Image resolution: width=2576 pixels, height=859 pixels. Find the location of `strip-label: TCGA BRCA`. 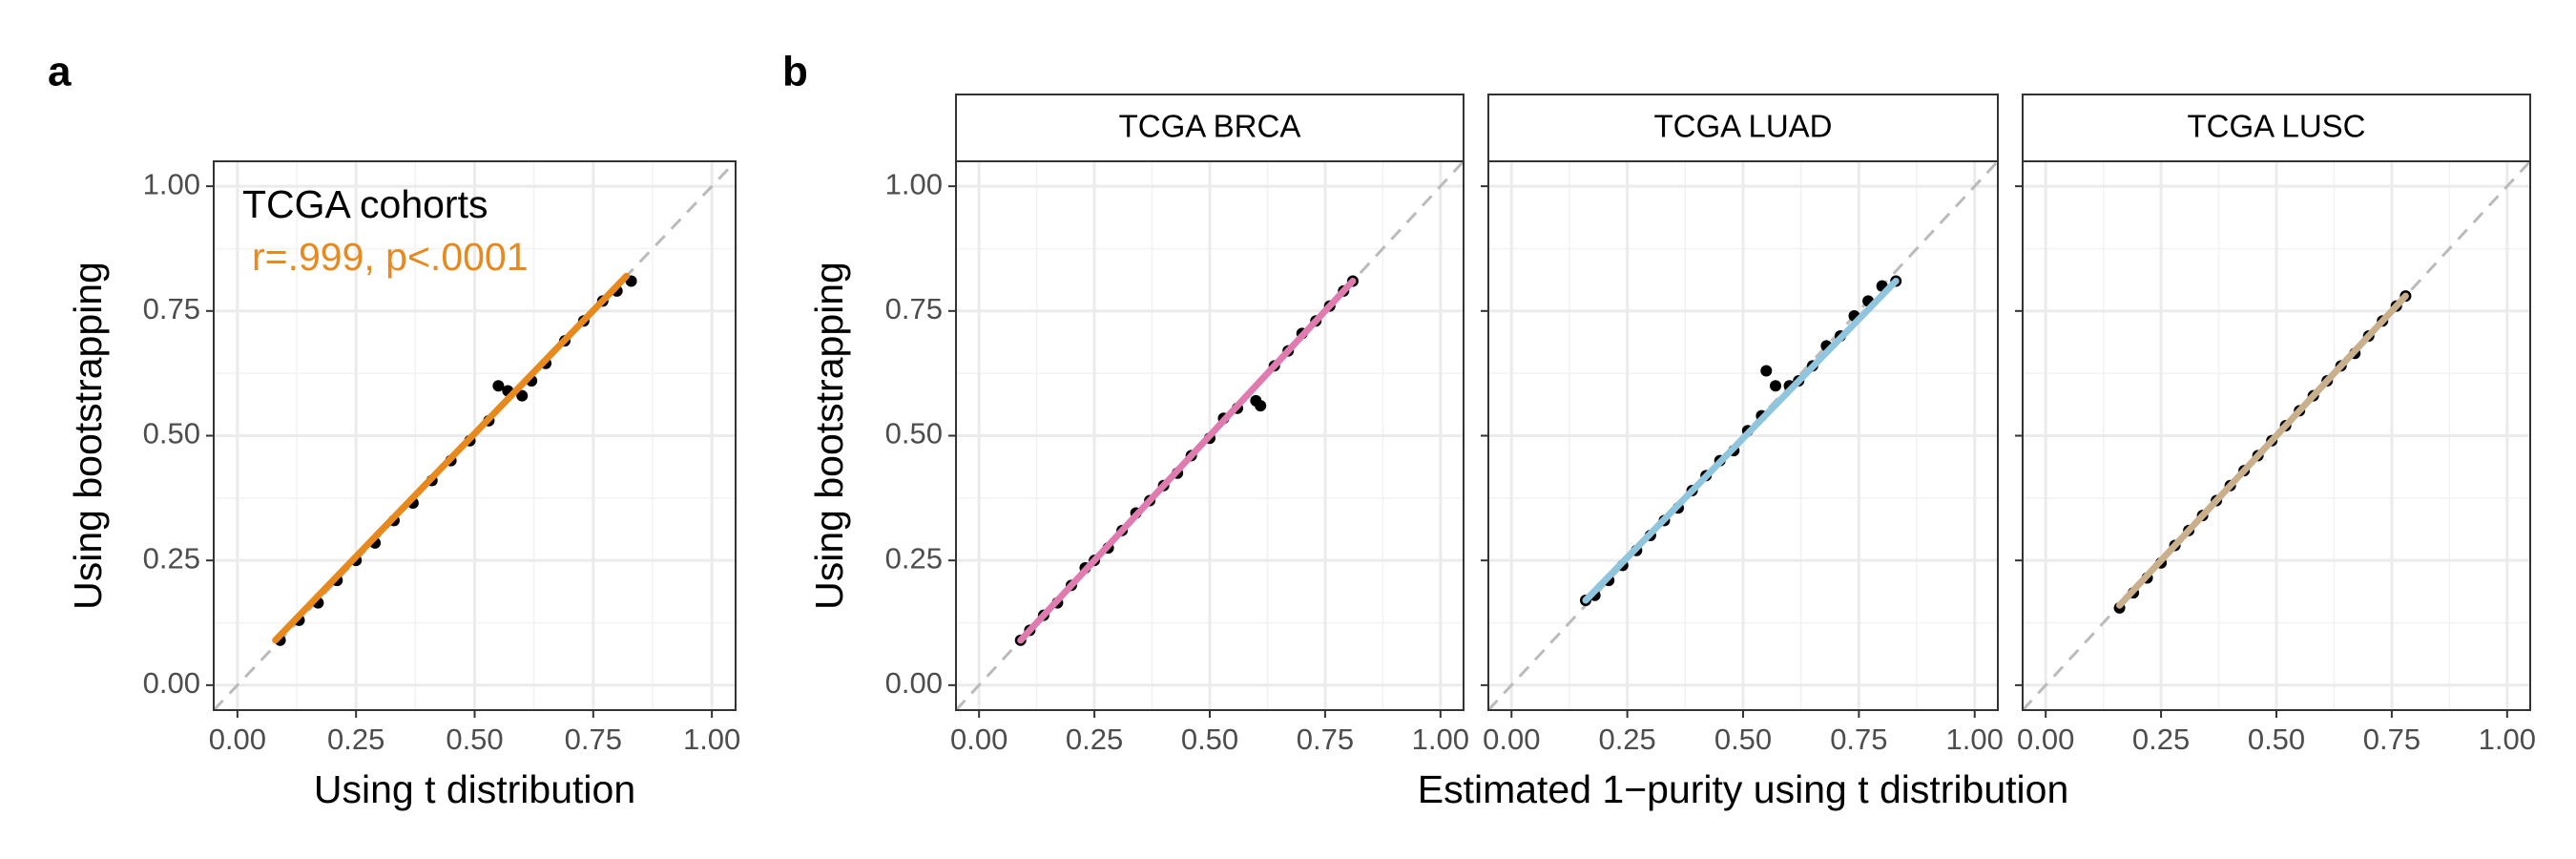

strip-label: TCGA BRCA is located at coordinates (1210, 126).